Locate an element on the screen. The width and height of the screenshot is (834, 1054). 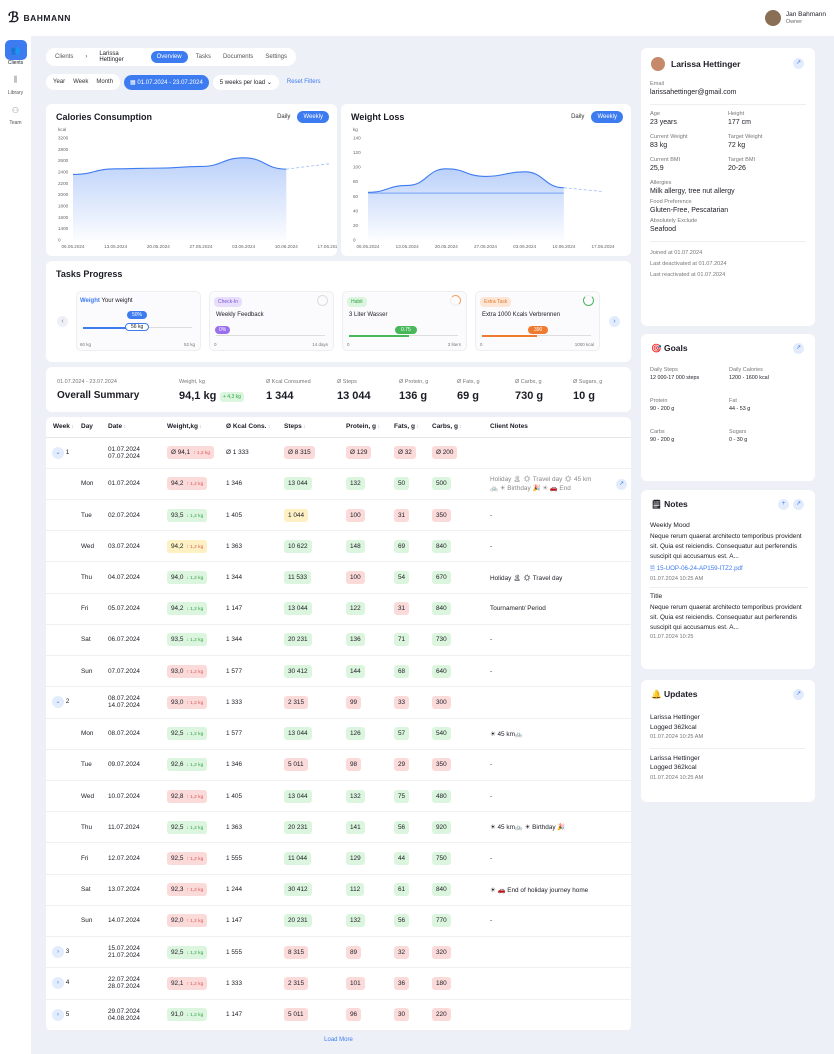
column-header: Day is located at coordinates (94, 427).